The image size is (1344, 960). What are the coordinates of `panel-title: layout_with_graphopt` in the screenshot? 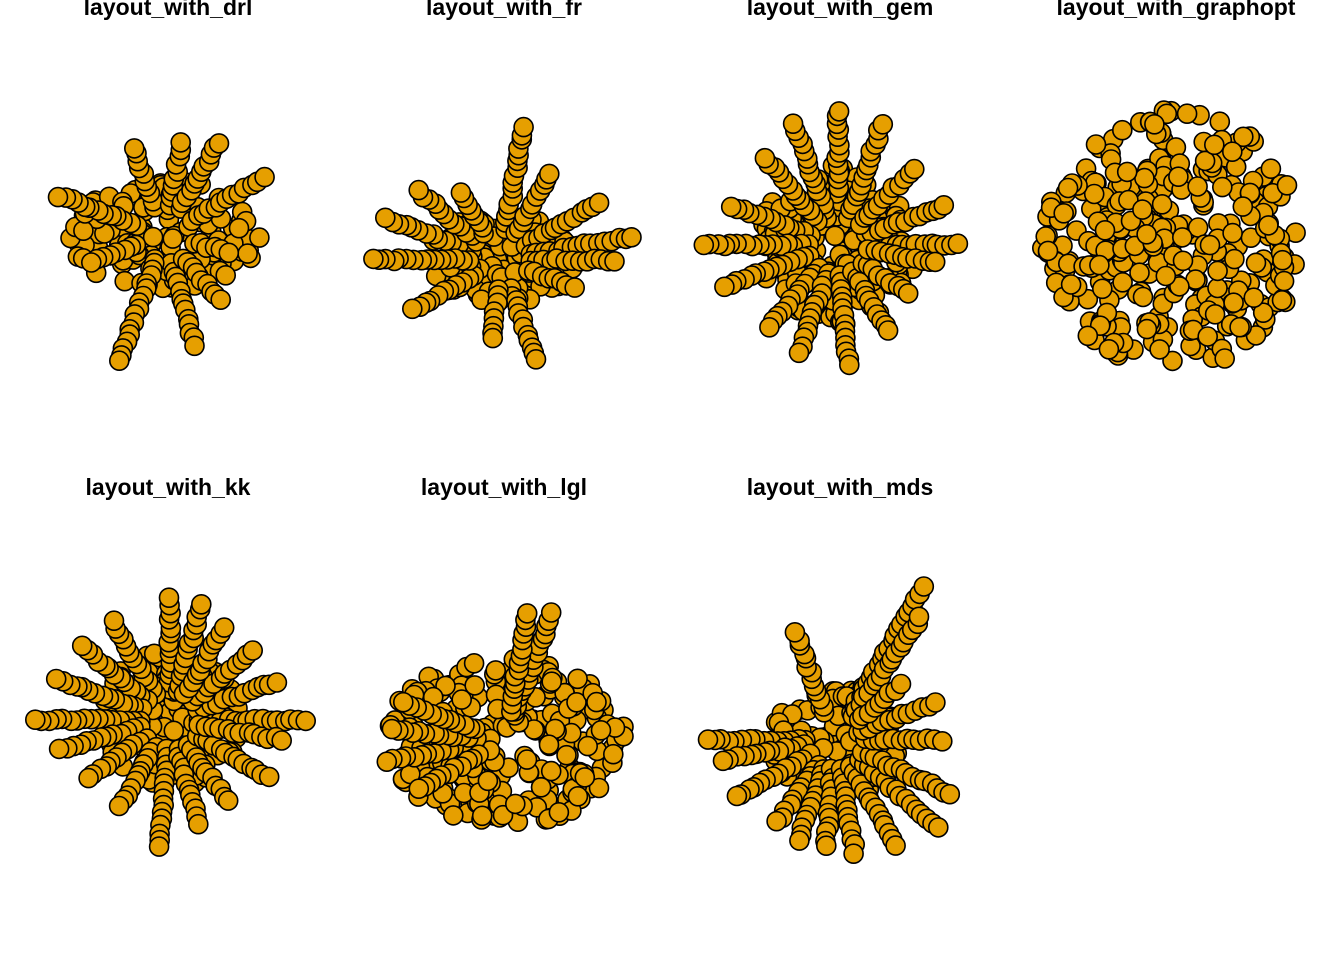 It's located at (1176, 10).